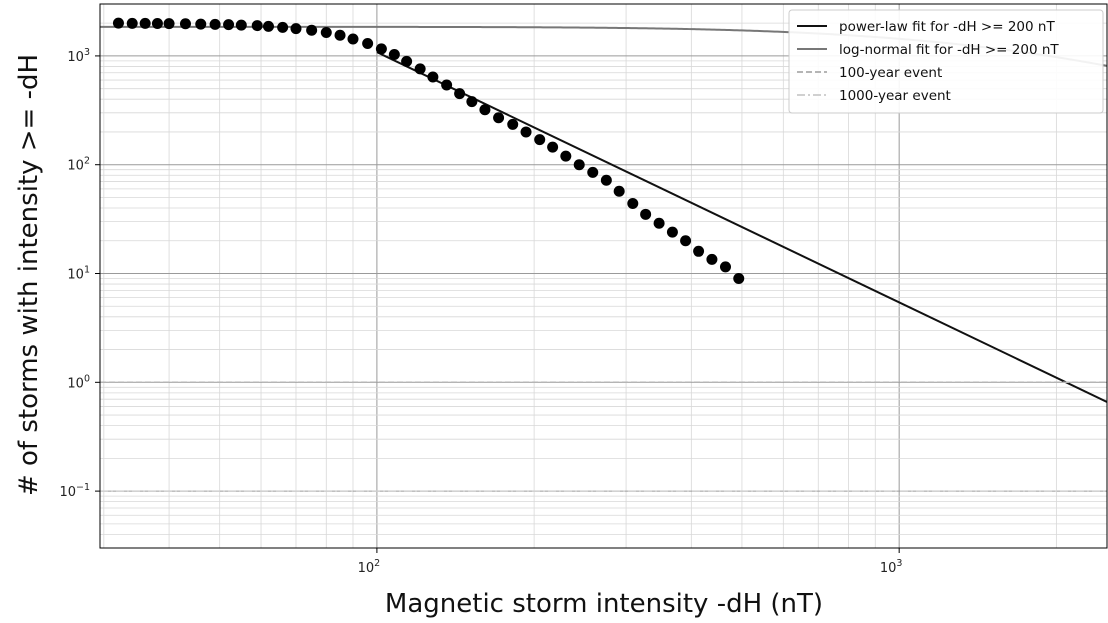 This screenshot has width=1108, height=623. What do you see at coordinates (895, 96) in the screenshot?
I see `legend-label: 1000-year event` at bounding box center [895, 96].